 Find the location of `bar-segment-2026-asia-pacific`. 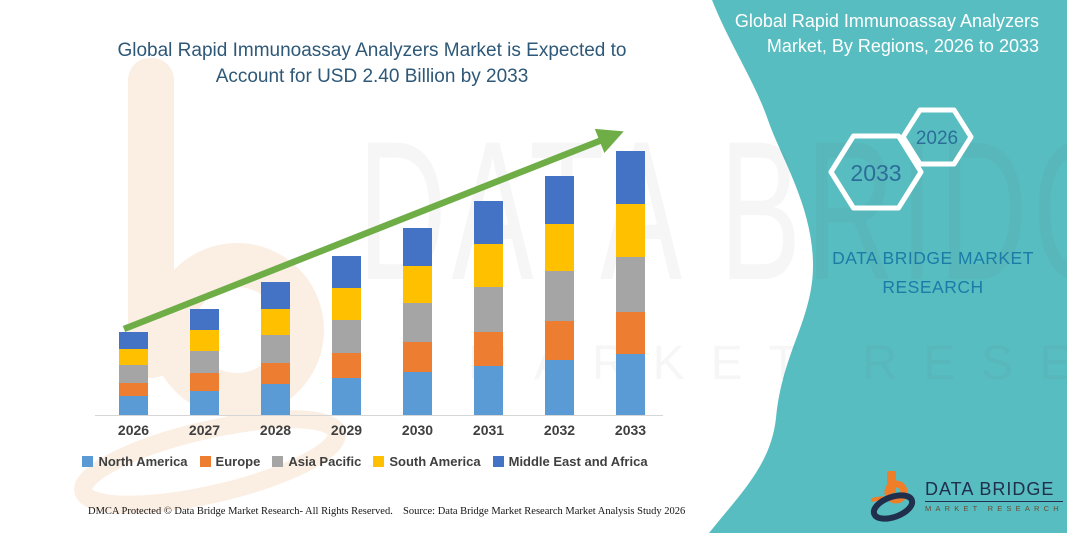

bar-segment-2026-asia-pacific is located at coordinates (133, 374).